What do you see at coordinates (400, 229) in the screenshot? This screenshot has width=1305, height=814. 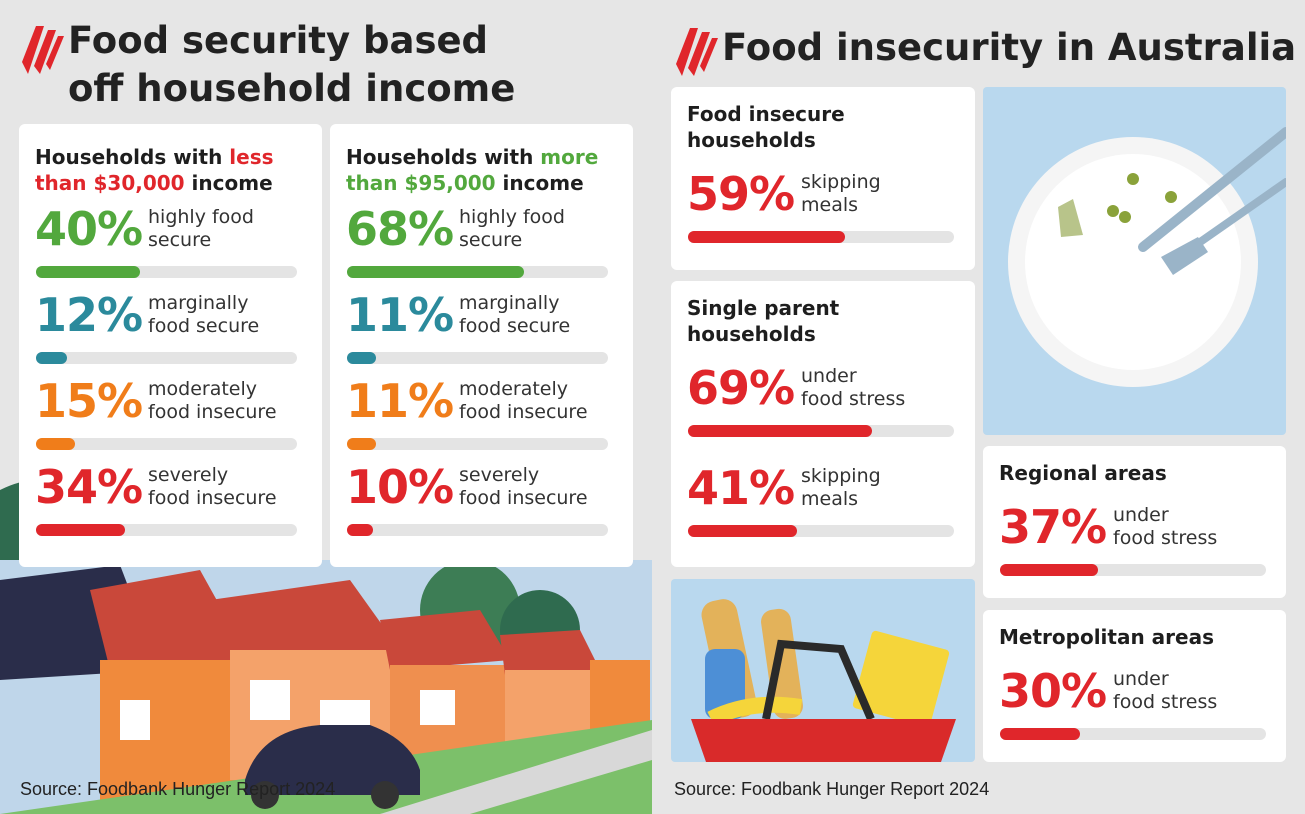 I see `stat-value: 68%` at bounding box center [400, 229].